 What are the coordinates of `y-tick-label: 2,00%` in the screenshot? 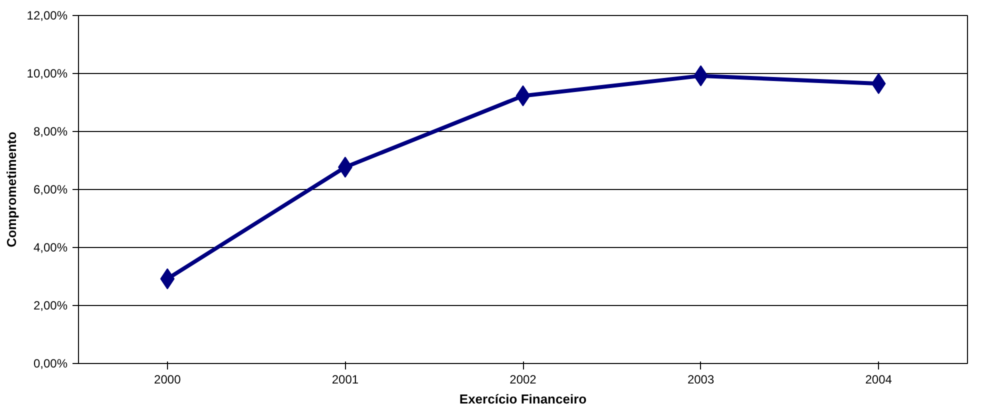 It's located at (50, 305).